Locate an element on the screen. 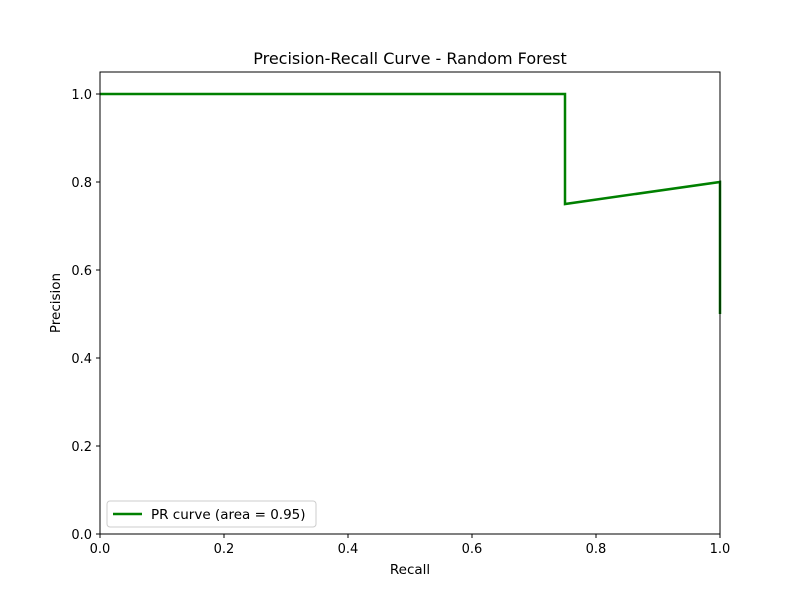 Image resolution: width=800 pixels, height=600 pixels. y-tick-label: 0.6 is located at coordinates (81, 271).